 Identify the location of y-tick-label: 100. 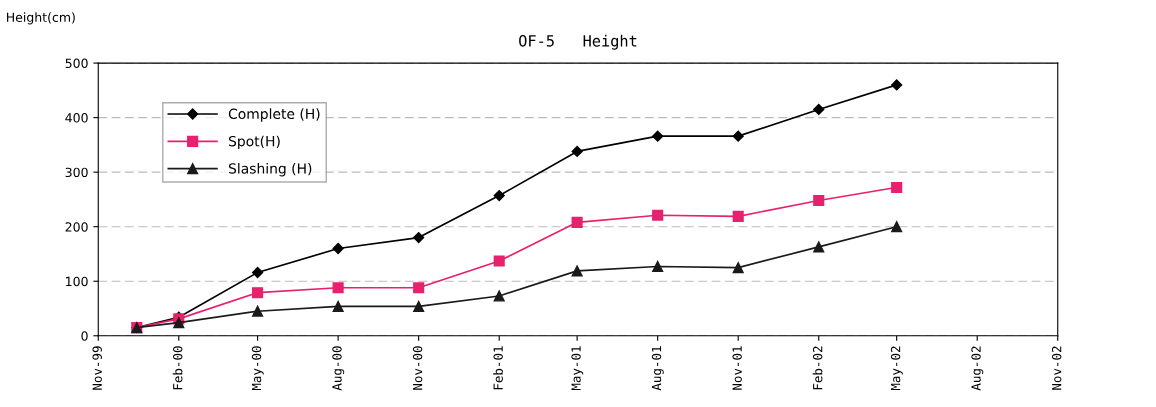
(77, 281).